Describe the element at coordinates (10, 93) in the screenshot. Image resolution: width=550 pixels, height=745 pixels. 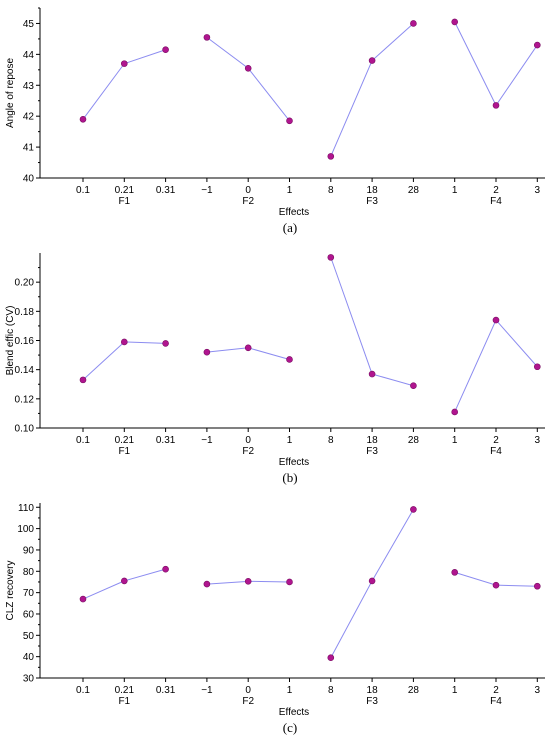
I see `y-axis-title: Angle of repose` at that location.